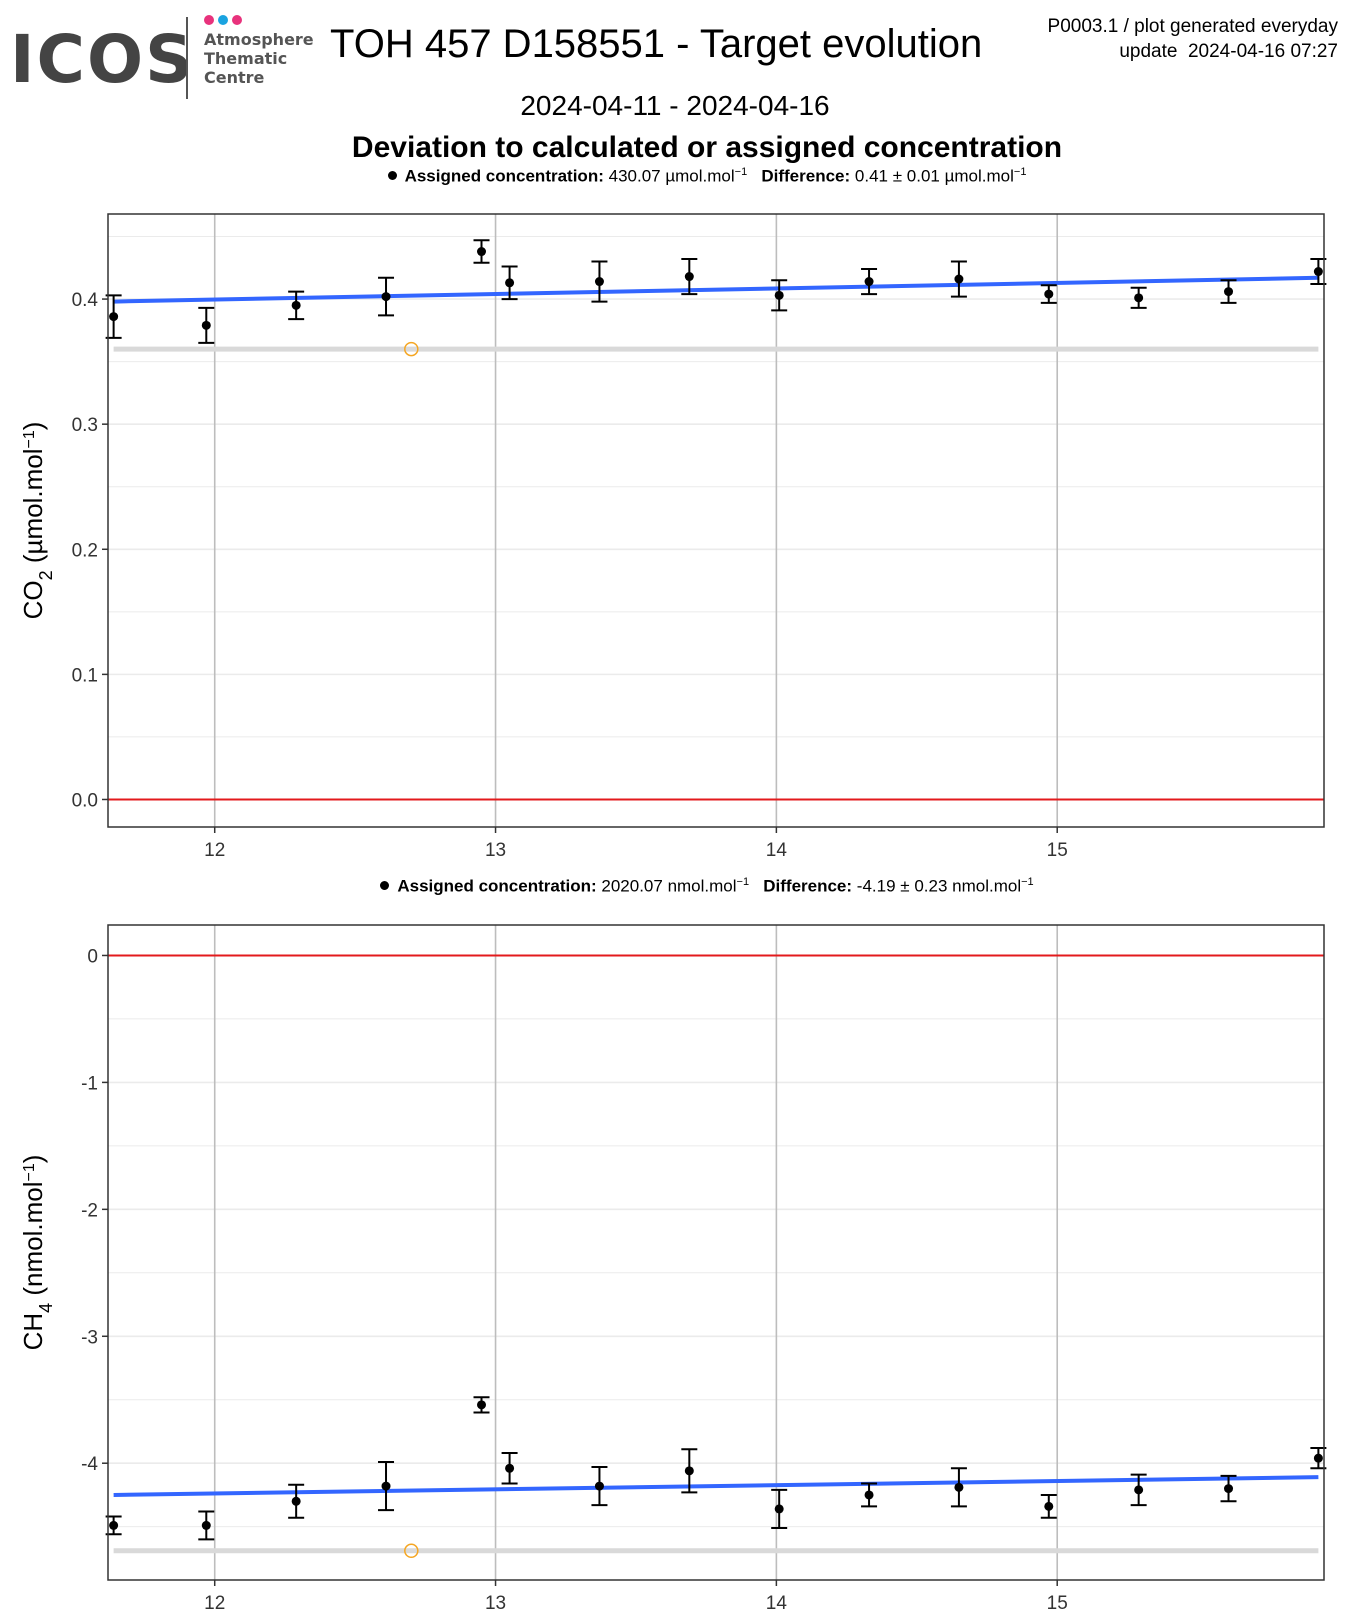  Describe the element at coordinates (92, 956) in the screenshot. I see `y-tick-label: 0` at that location.